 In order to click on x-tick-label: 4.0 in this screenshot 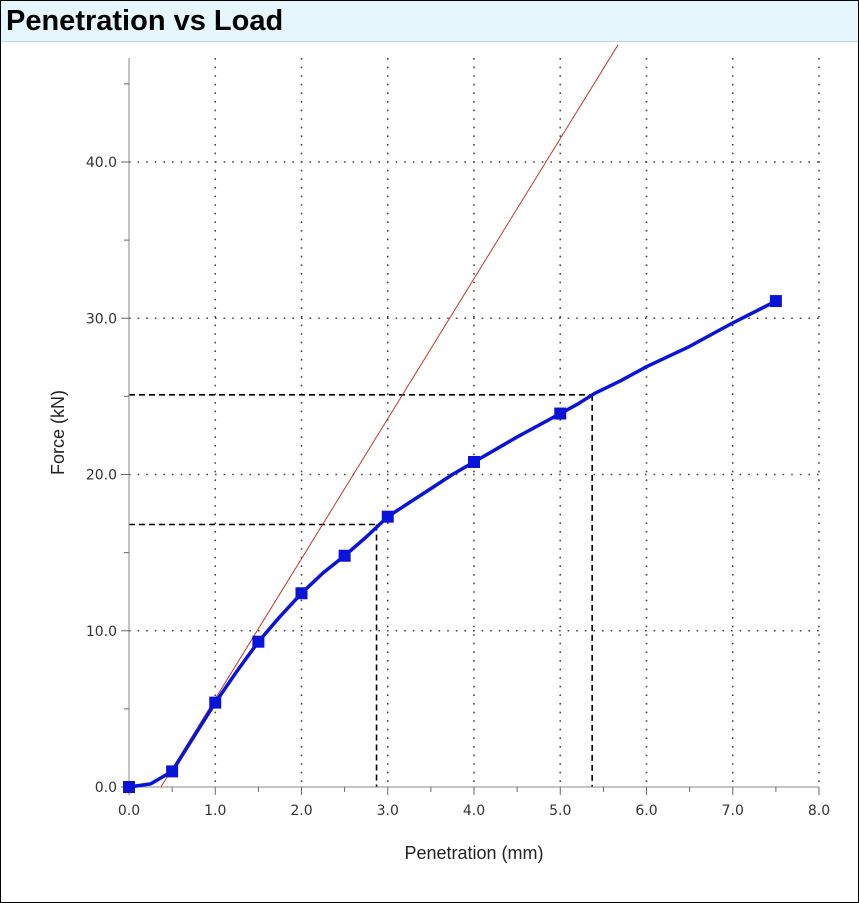, I will do `click(474, 811)`.